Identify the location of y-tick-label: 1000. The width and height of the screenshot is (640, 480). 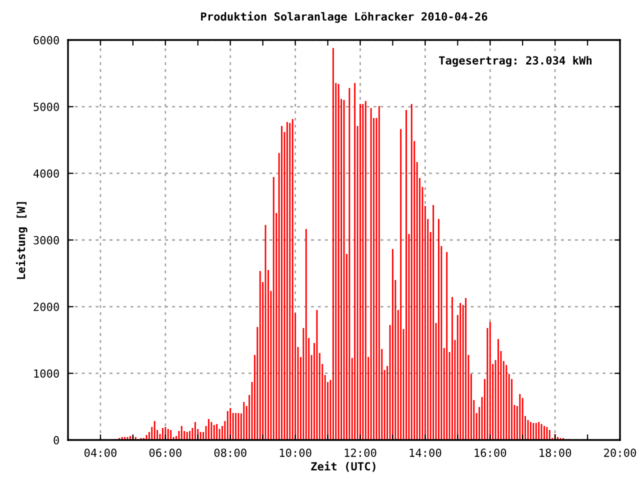
(46, 373).